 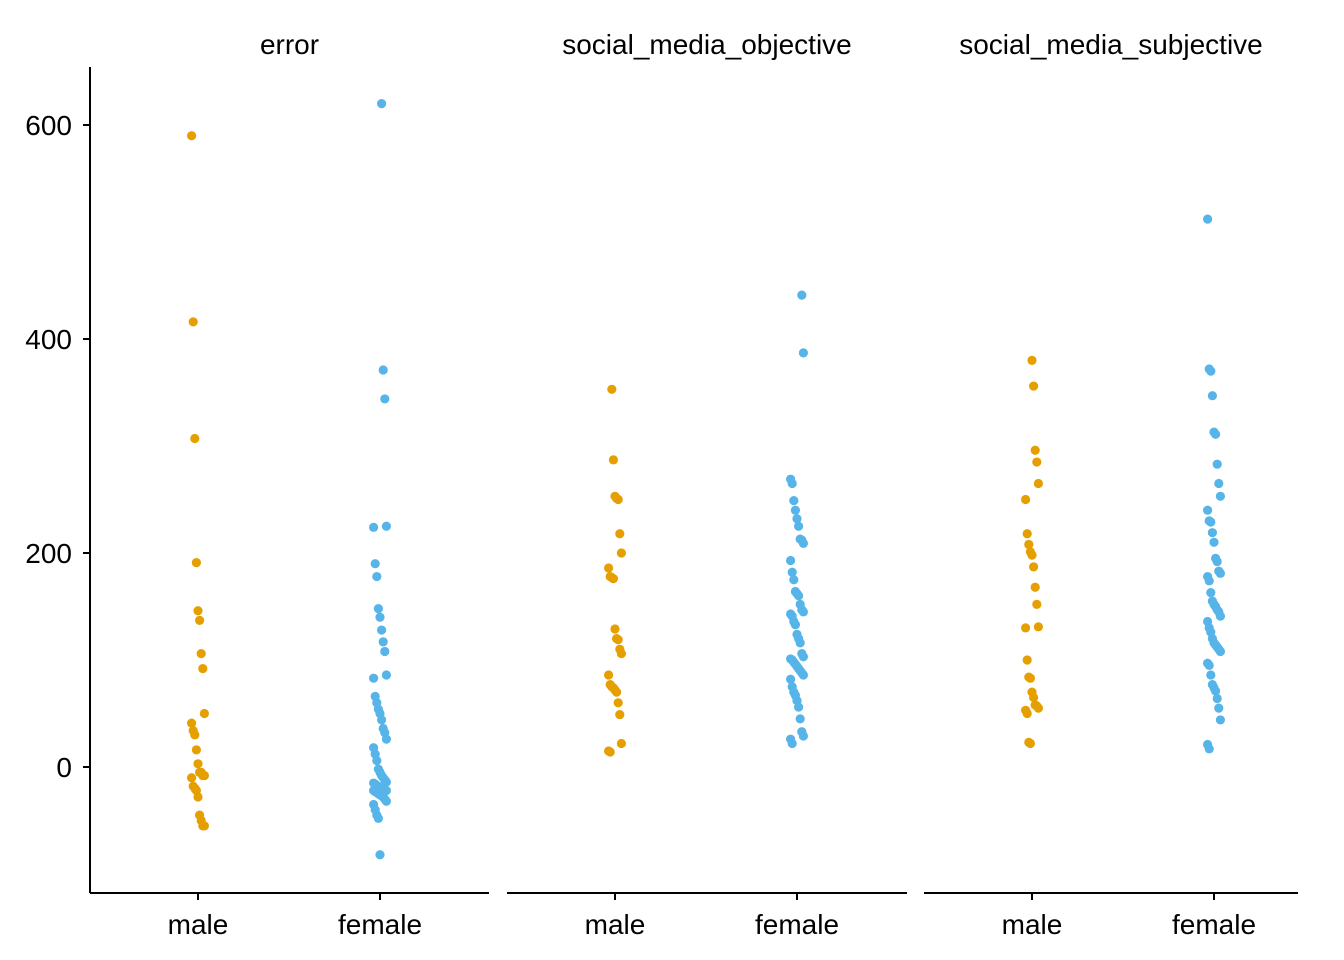 What do you see at coordinates (48, 339) in the screenshot?
I see `y-tick-label: 400` at bounding box center [48, 339].